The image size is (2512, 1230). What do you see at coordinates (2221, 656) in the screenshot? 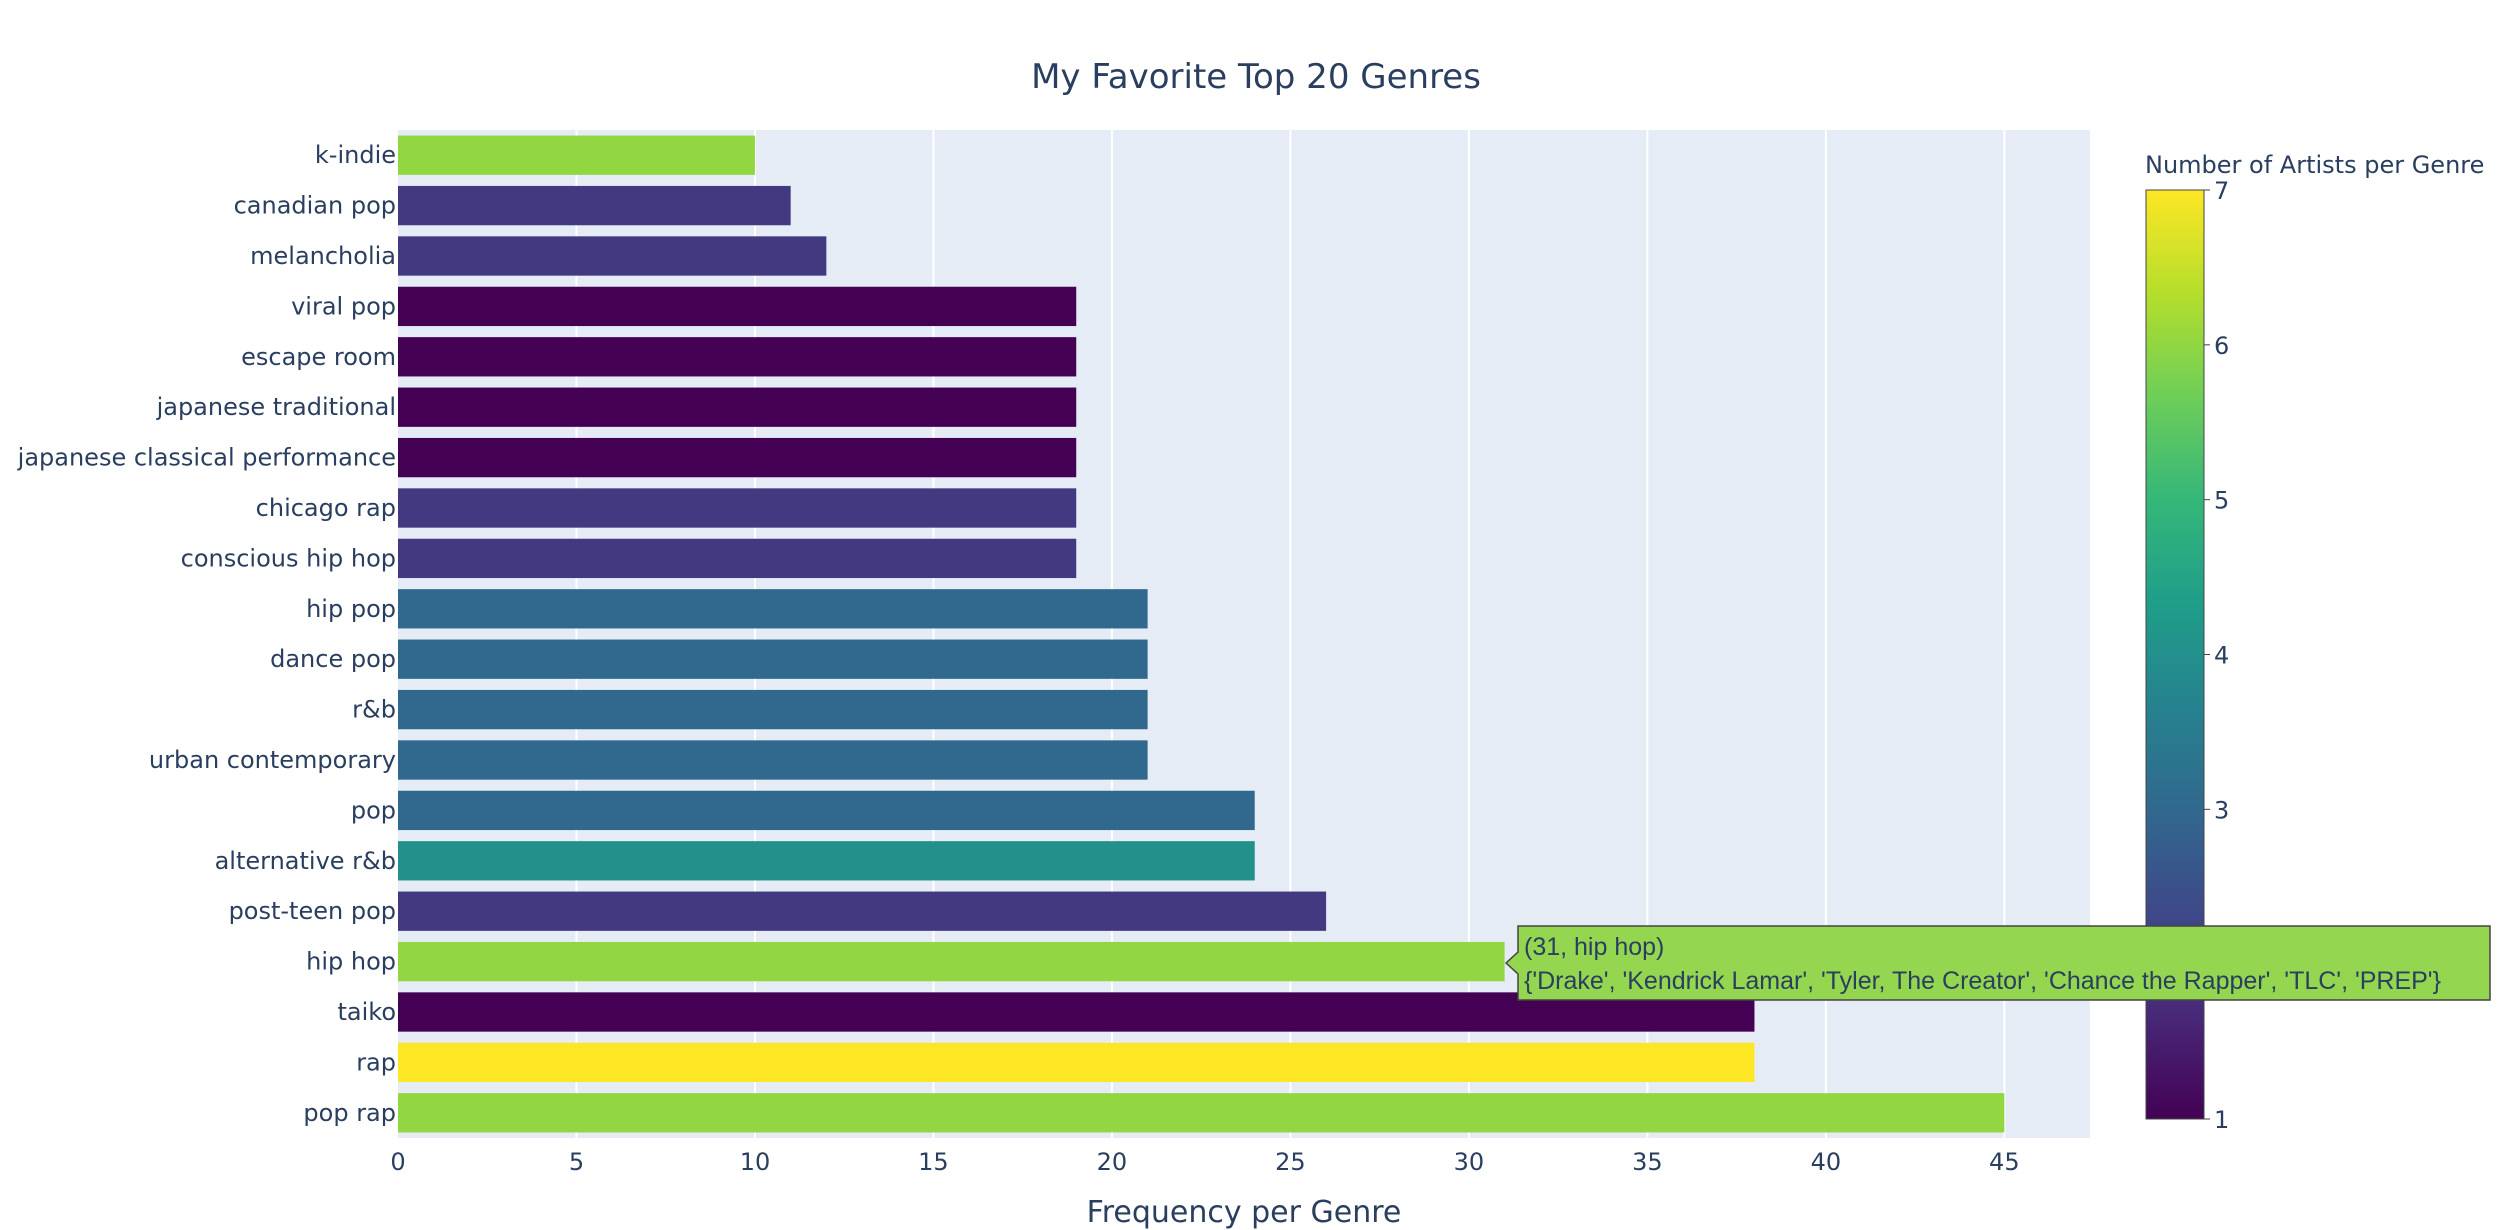
I see `colorbar-tick-label: 4` at bounding box center [2221, 656].